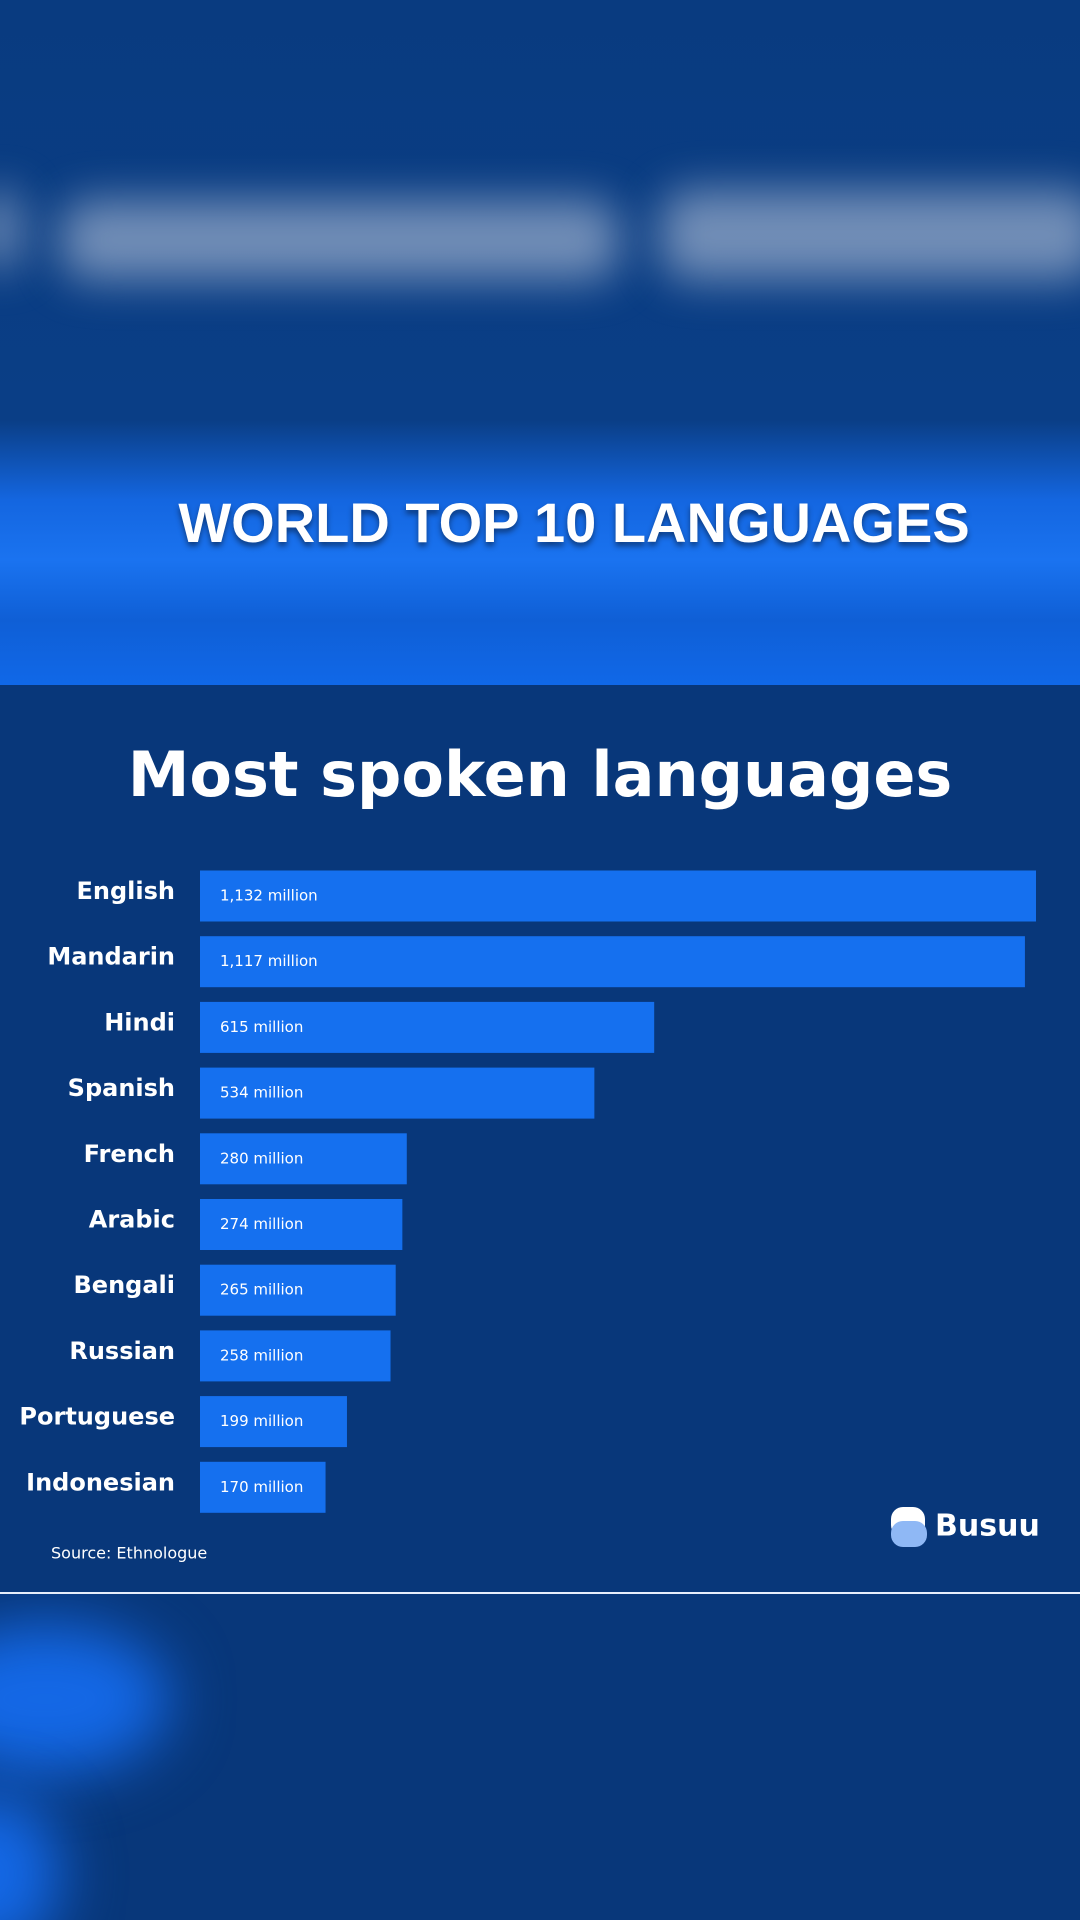 This screenshot has height=1920, width=1080. What do you see at coordinates (97, 1417) in the screenshot?
I see `category-label: Portuguese` at bounding box center [97, 1417].